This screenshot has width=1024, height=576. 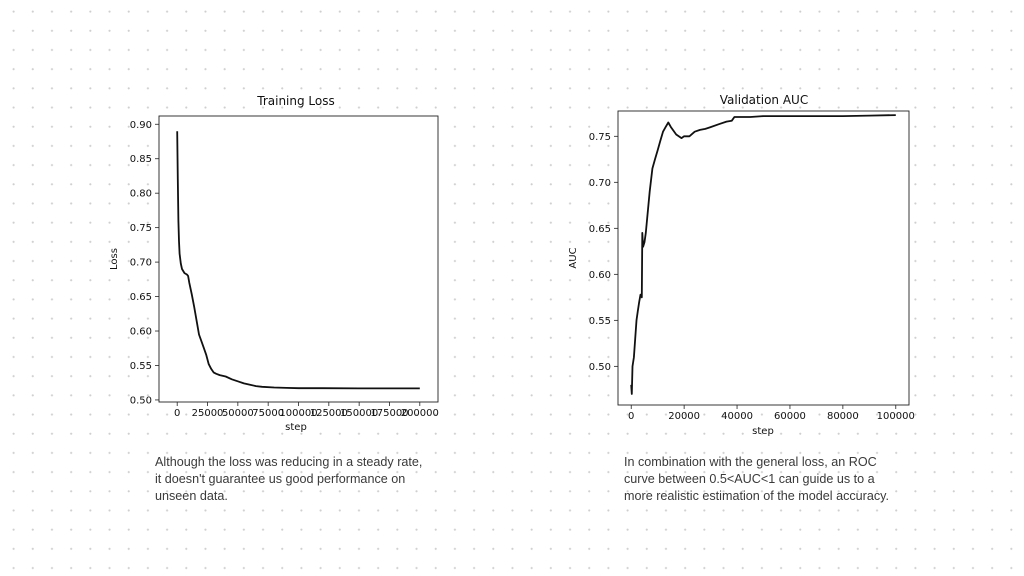 What do you see at coordinates (191, 496) in the screenshot?
I see `caption-line: unseen data.` at bounding box center [191, 496].